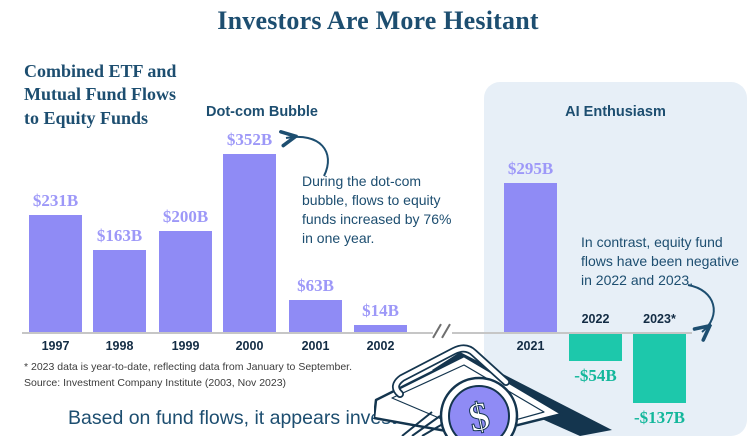 Image resolution: width=756 pixels, height=436 pixels. I want to click on bar-year-label: 1998, so click(119, 346).